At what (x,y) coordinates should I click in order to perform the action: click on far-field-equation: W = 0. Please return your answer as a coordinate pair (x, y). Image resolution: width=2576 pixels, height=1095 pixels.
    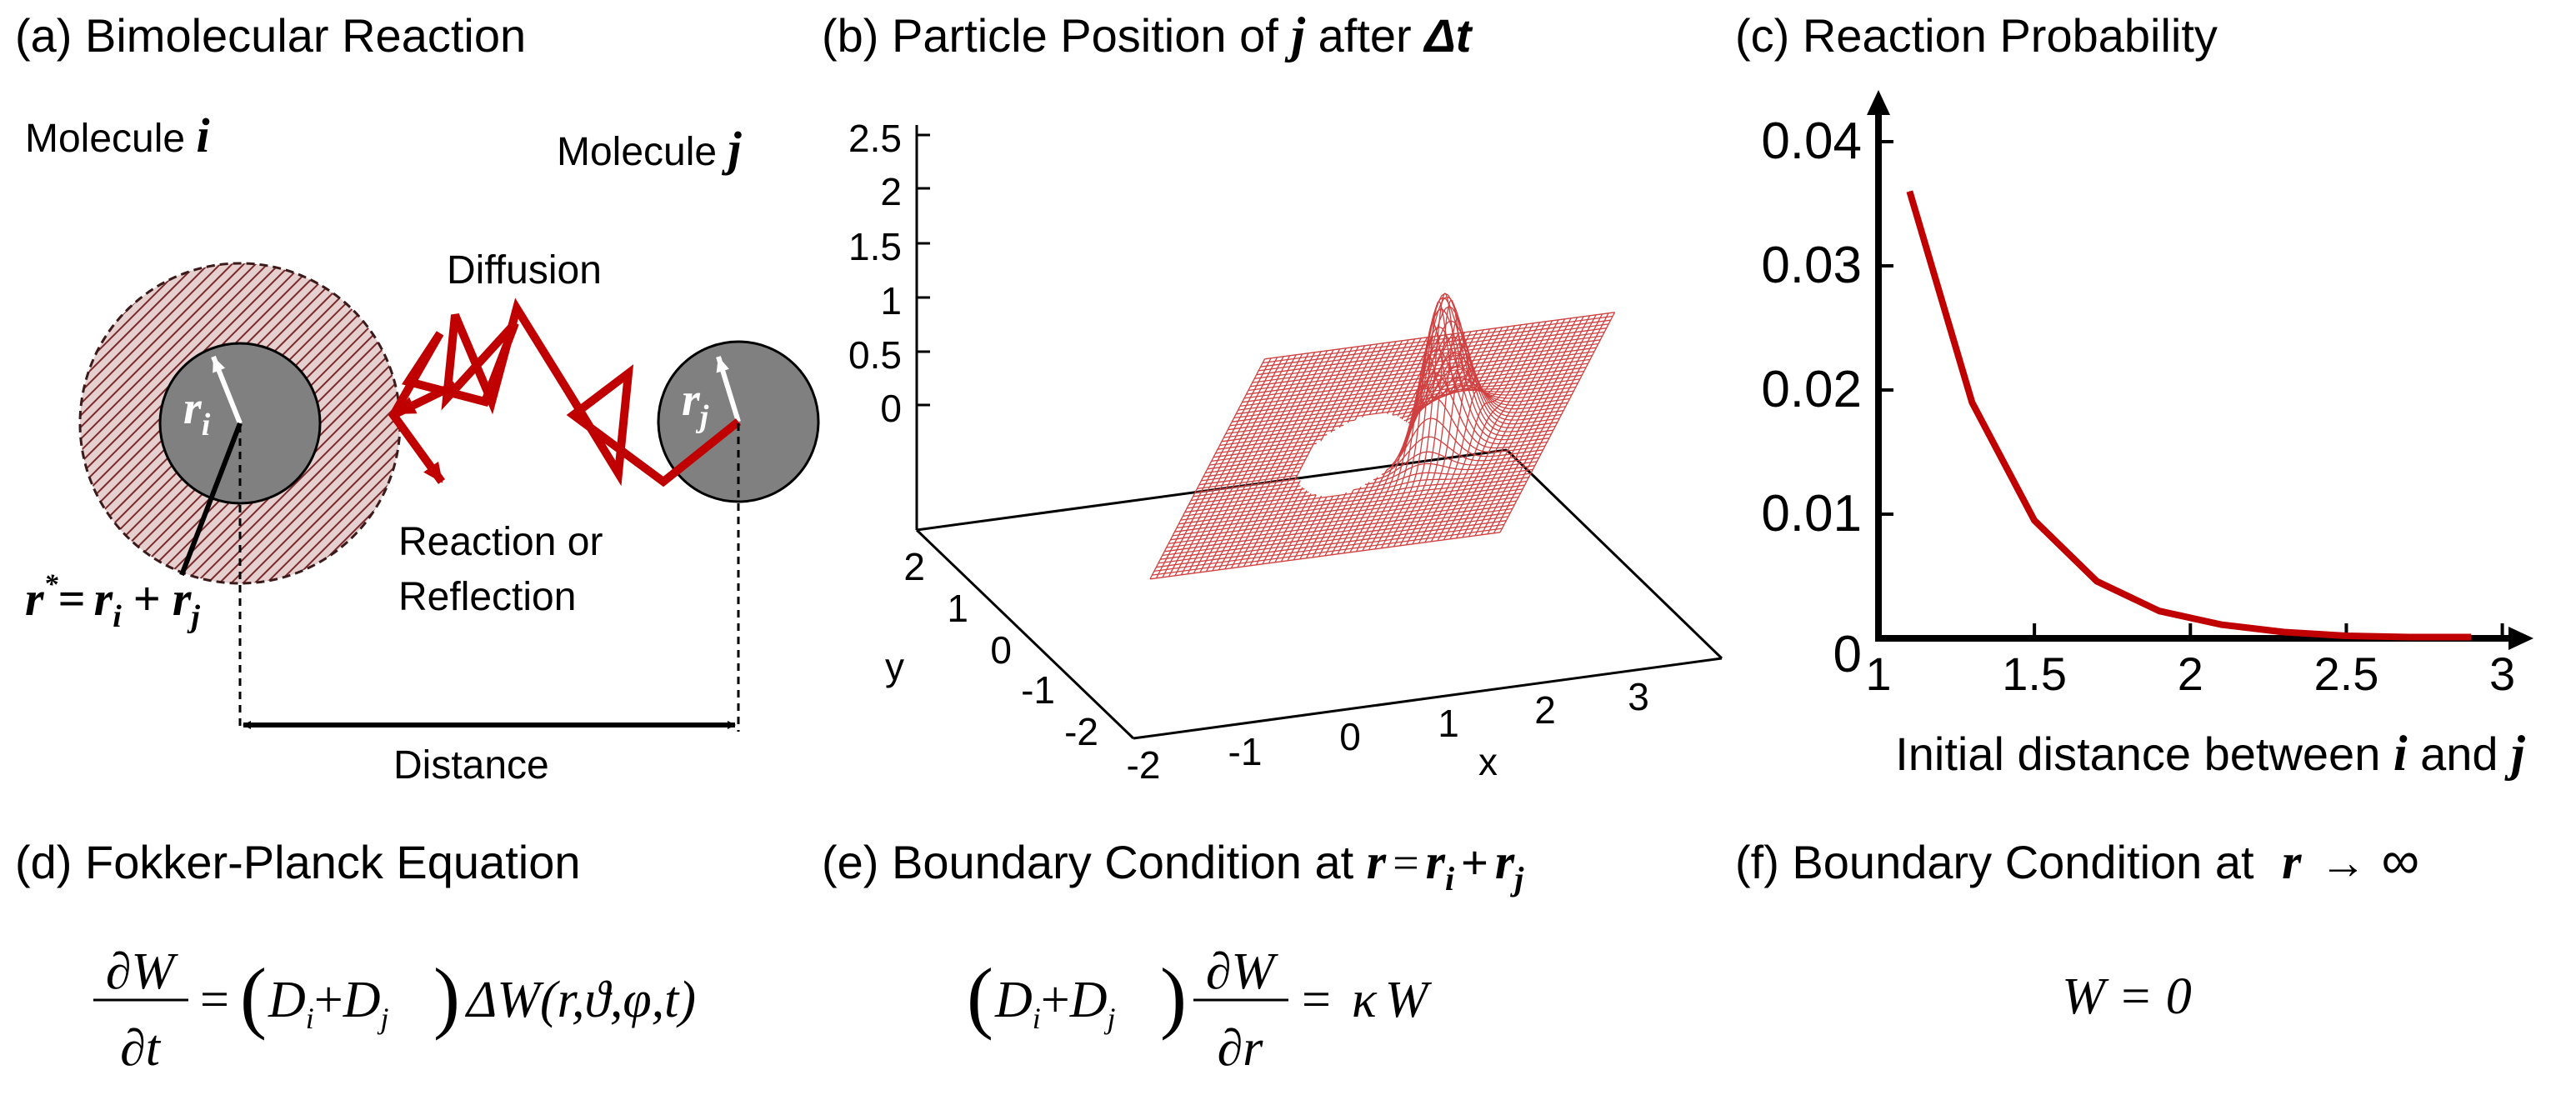
    Looking at the image, I should click on (2127, 996).